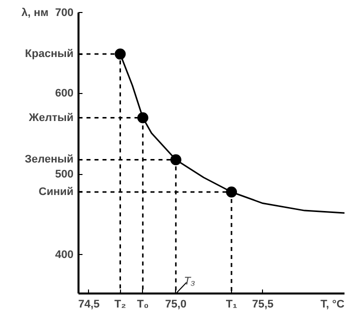 The width and height of the screenshot is (352, 321). Describe the element at coordinates (332, 304) in the screenshot. I see `x-axis-title: T, °C` at that location.